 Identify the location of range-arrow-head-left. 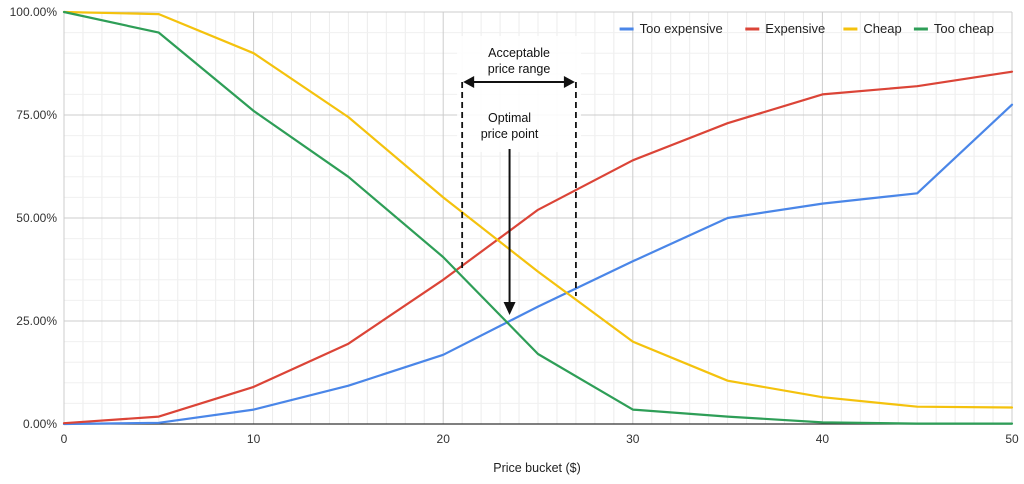
(469, 82).